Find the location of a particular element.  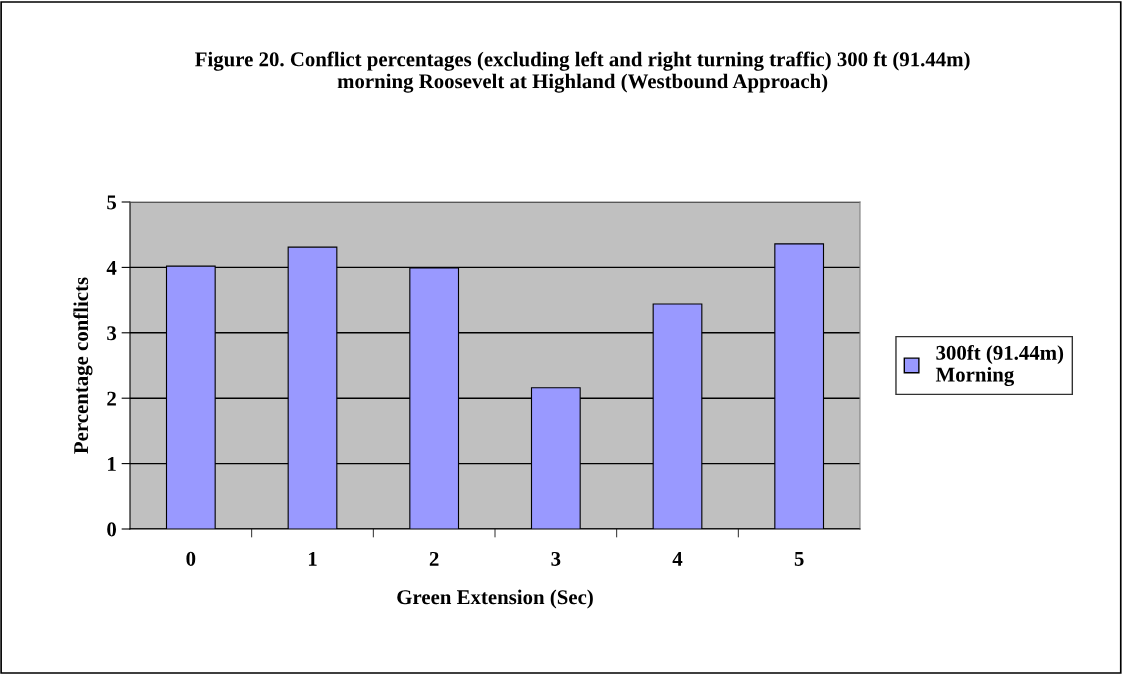

x-axis-title: Green Extension (Sec) is located at coordinates (495, 599).